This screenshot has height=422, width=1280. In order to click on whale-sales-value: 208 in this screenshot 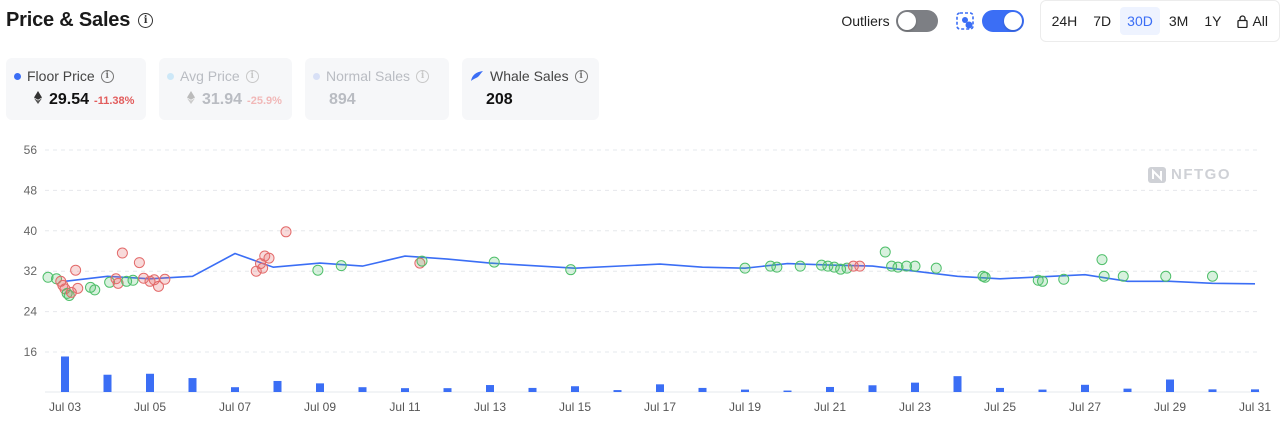, I will do `click(499, 99)`.